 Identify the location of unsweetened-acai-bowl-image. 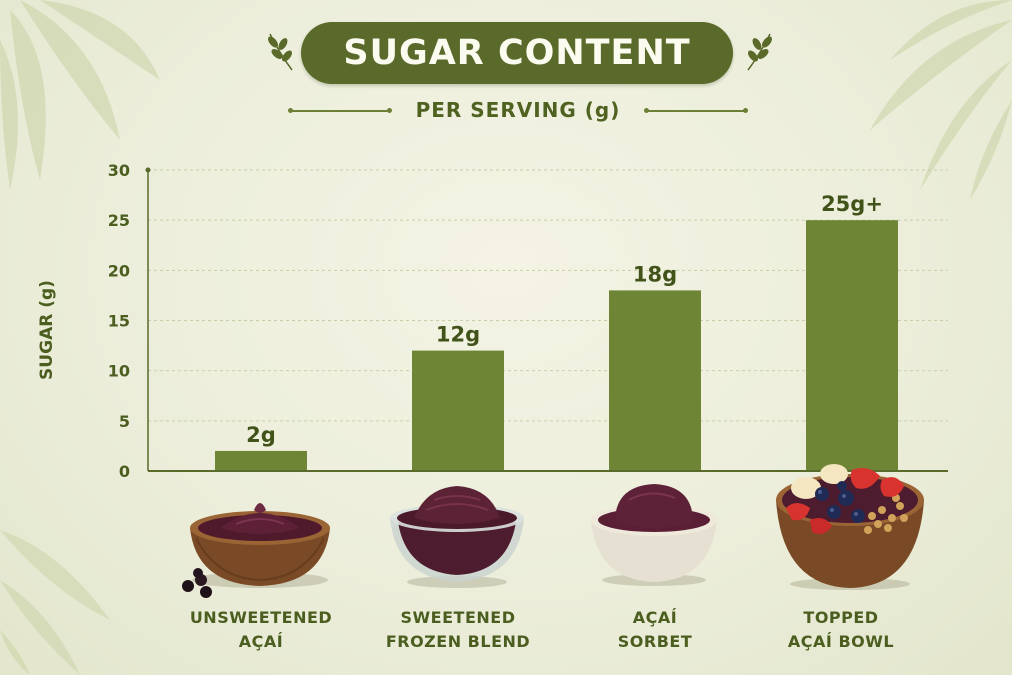
(256, 550).